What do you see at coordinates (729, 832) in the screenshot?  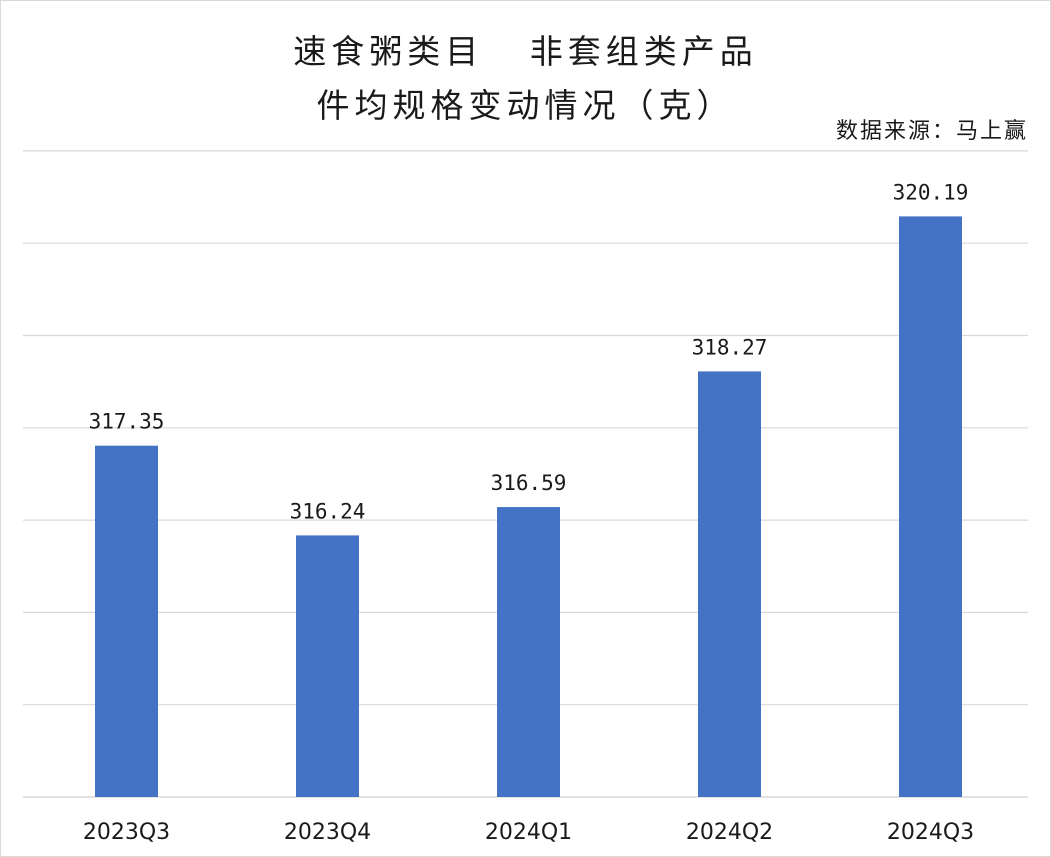 I see `x-tick-label-2024Q2: 2024Q2` at bounding box center [729, 832].